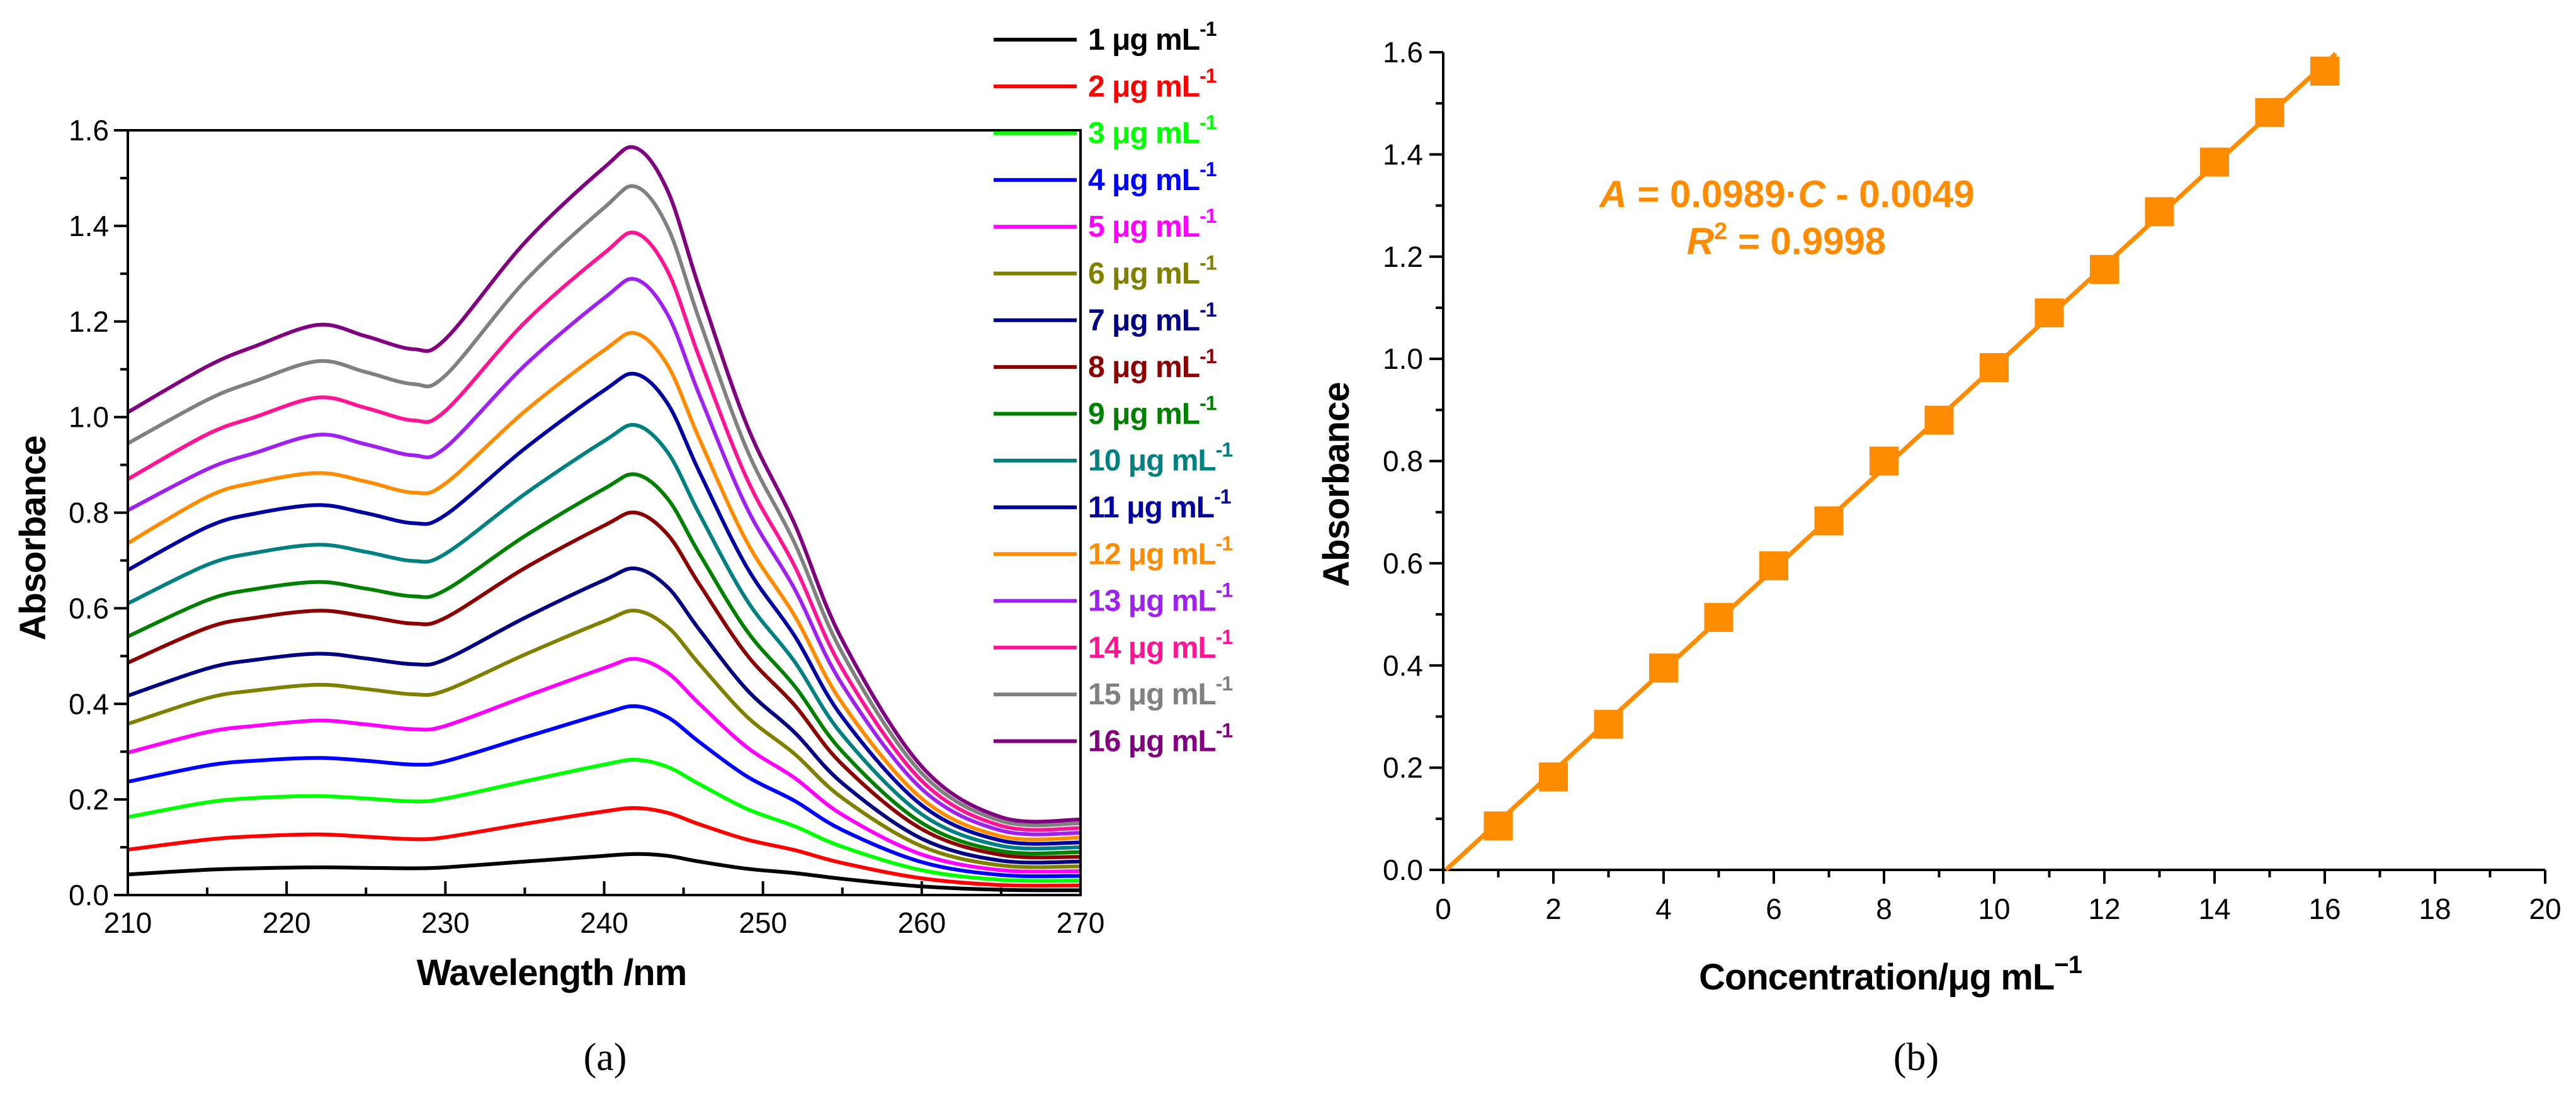 The width and height of the screenshot is (2576, 1099). Describe the element at coordinates (605, 1057) in the screenshot. I see `panel-a-caption: (a)` at that location.